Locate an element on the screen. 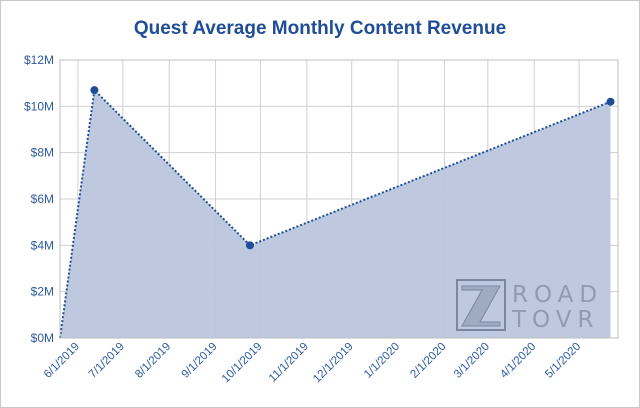 The image size is (640, 408). chart-title: Quest Average Monthly Content Revenue is located at coordinates (320, 28).